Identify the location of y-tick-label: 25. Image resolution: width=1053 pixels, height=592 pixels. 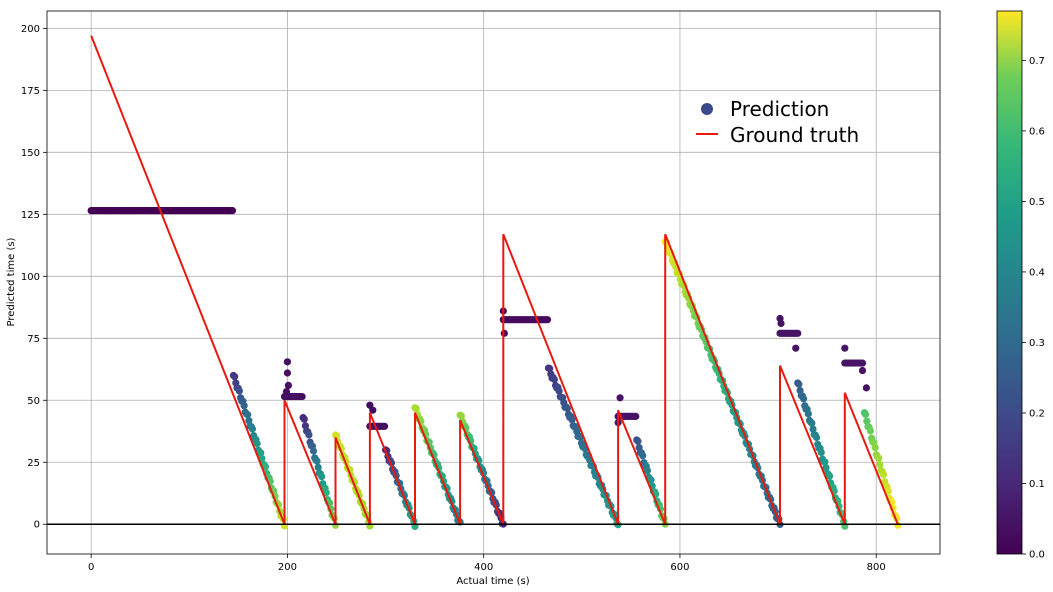
(33, 463).